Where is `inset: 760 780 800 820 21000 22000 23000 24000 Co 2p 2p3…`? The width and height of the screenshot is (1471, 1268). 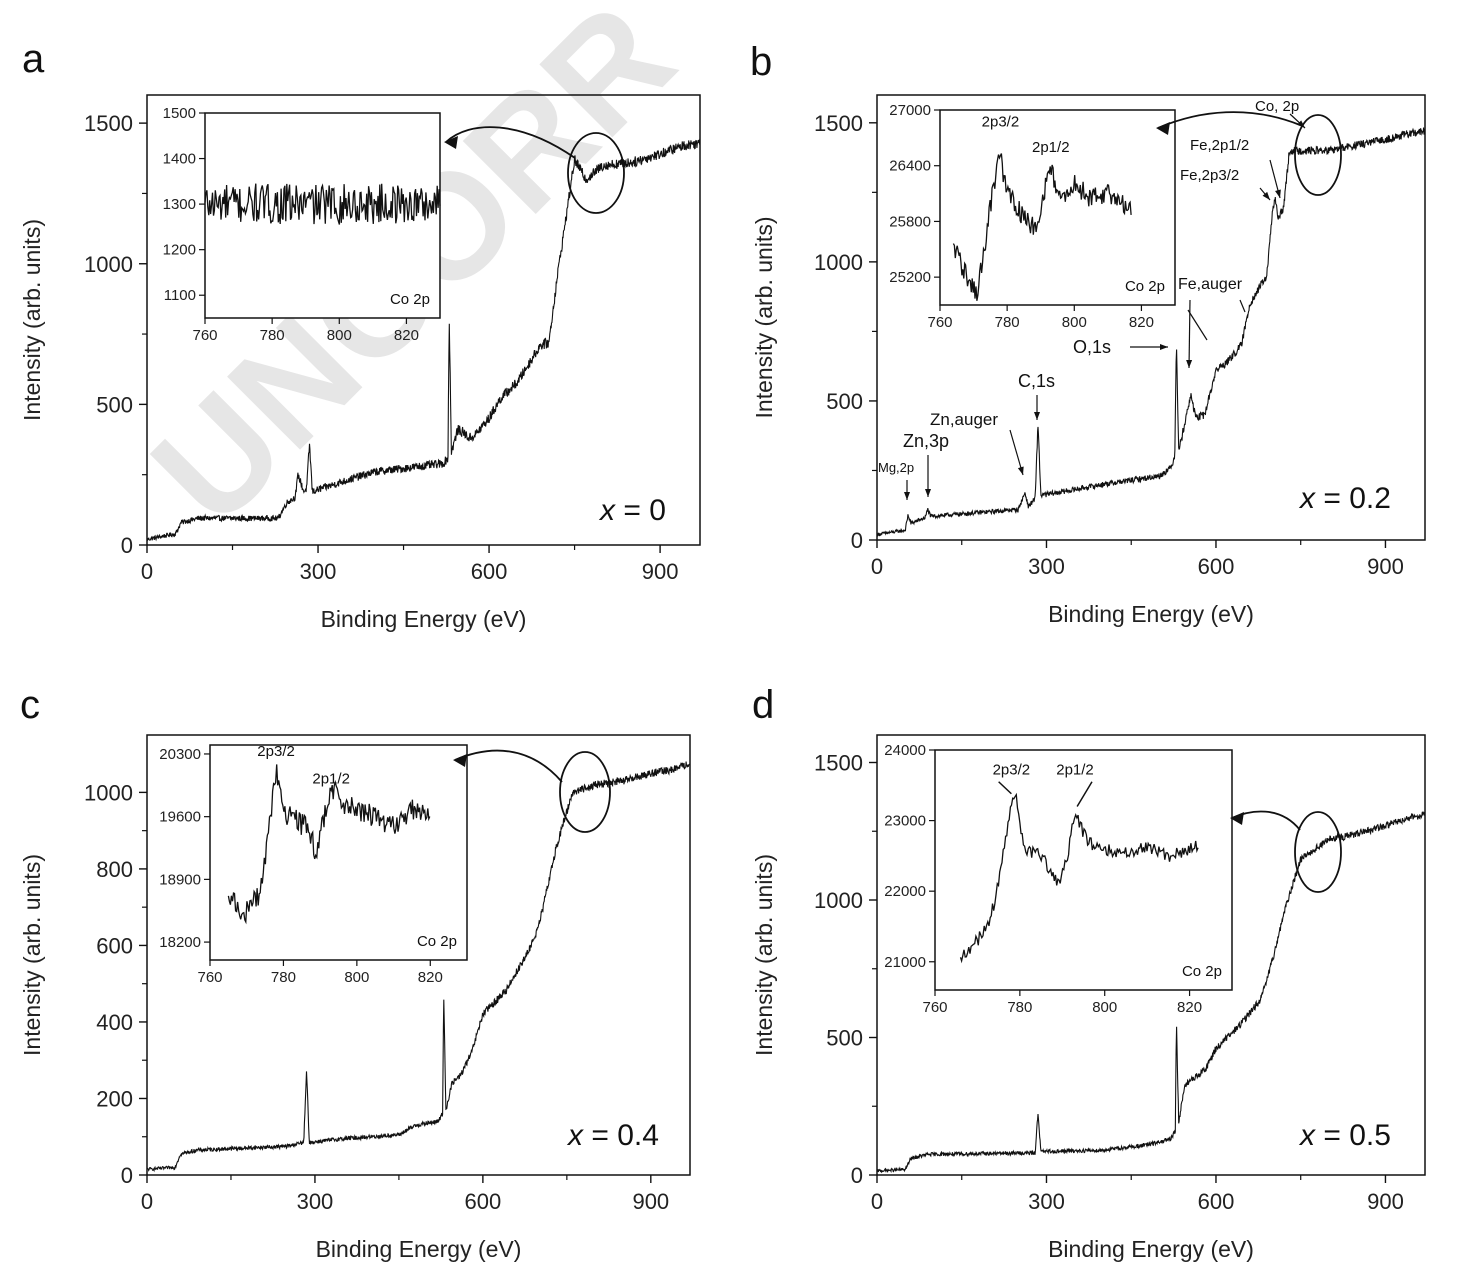 inset: 760 780 800 820 21000 22000 23000 24000 Co 2p 2p3… is located at coordinates (1058, 879).